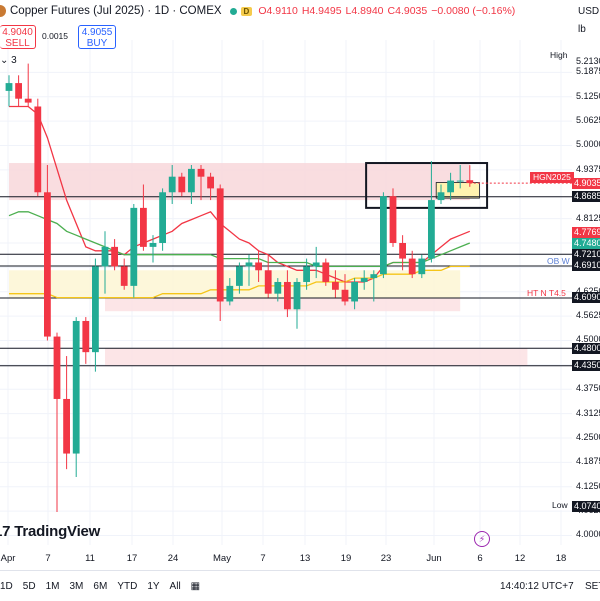 This screenshot has height=601, width=600. I want to click on price-tick-label: 4.1250, so click(588, 485).